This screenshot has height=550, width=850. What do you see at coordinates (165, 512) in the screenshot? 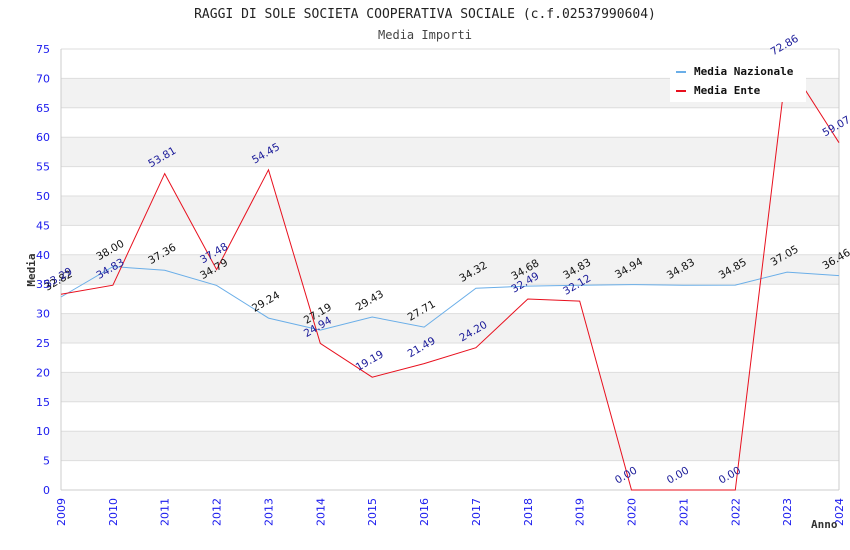
I see `x-tick-label: 2011` at bounding box center [165, 512].